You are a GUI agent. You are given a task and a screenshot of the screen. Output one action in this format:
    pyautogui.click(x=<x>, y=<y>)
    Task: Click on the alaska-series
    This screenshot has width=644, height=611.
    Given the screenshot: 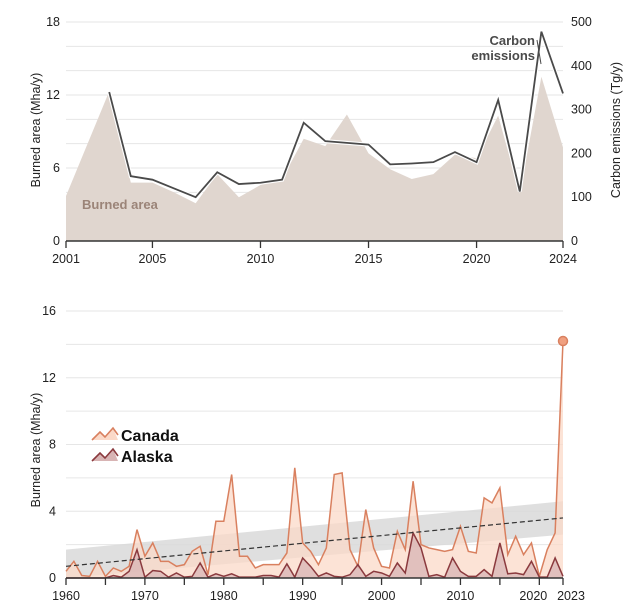 What is the action you would take?
    pyautogui.click(x=315, y=554)
    